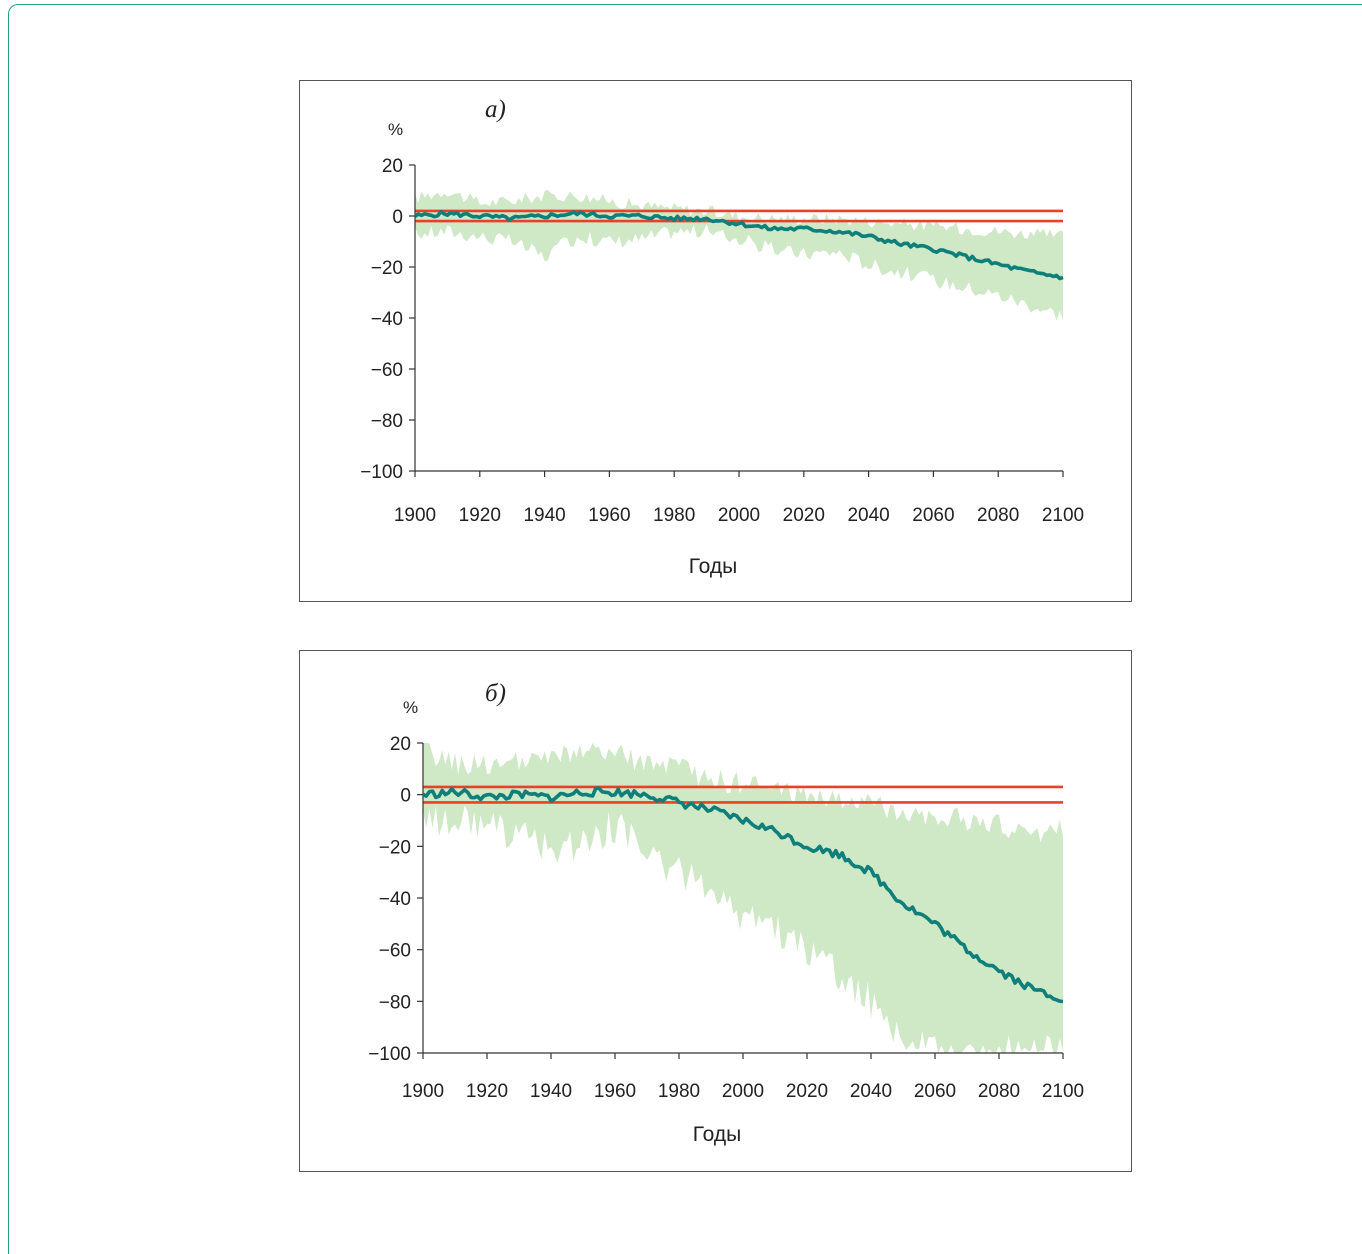  Describe the element at coordinates (1063, 1091) in the screenshot. I see `chart-b-x-tick-label: 2100` at that location.